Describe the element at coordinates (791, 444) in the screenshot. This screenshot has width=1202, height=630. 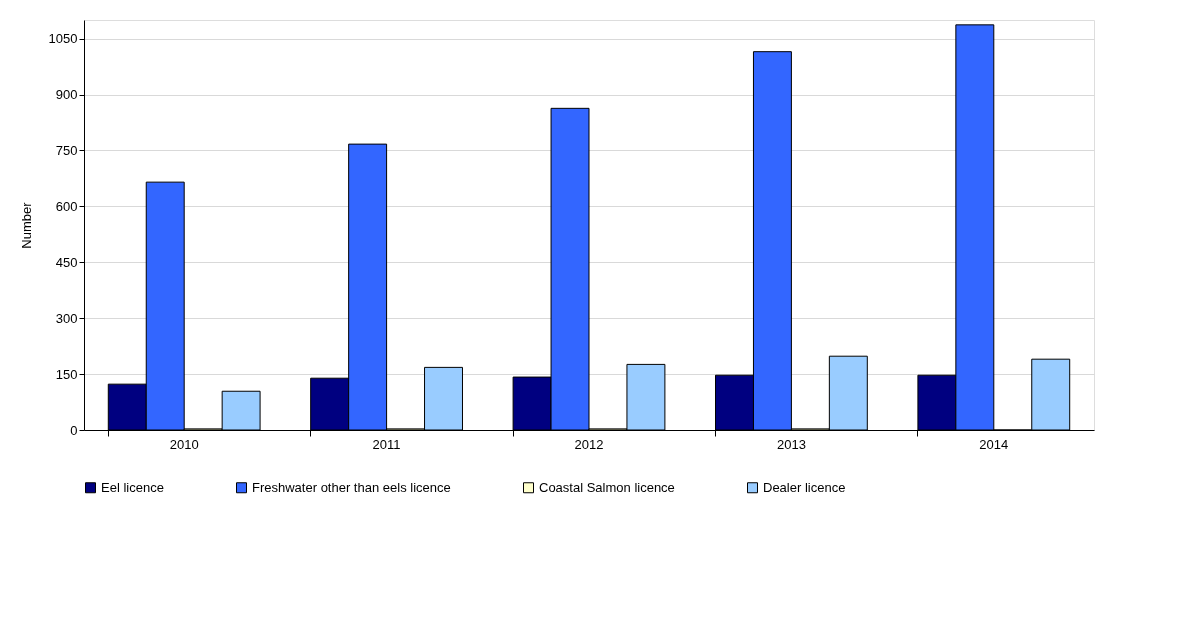
I see `x-tick-label: 2013` at that location.